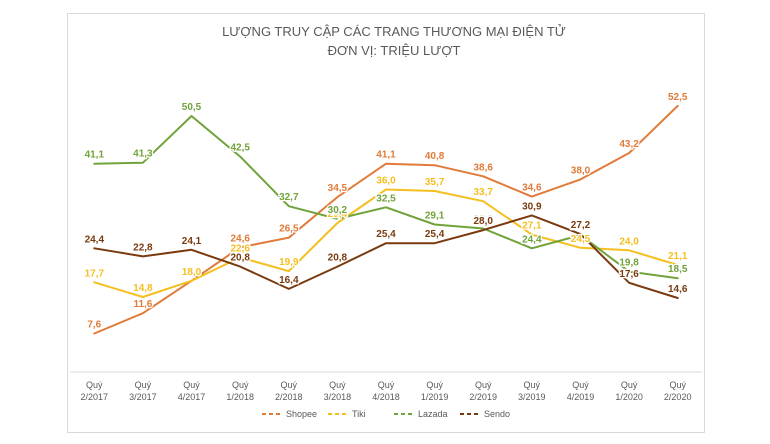  I want to click on legend-item-lazada: Lazada, so click(421, 414).